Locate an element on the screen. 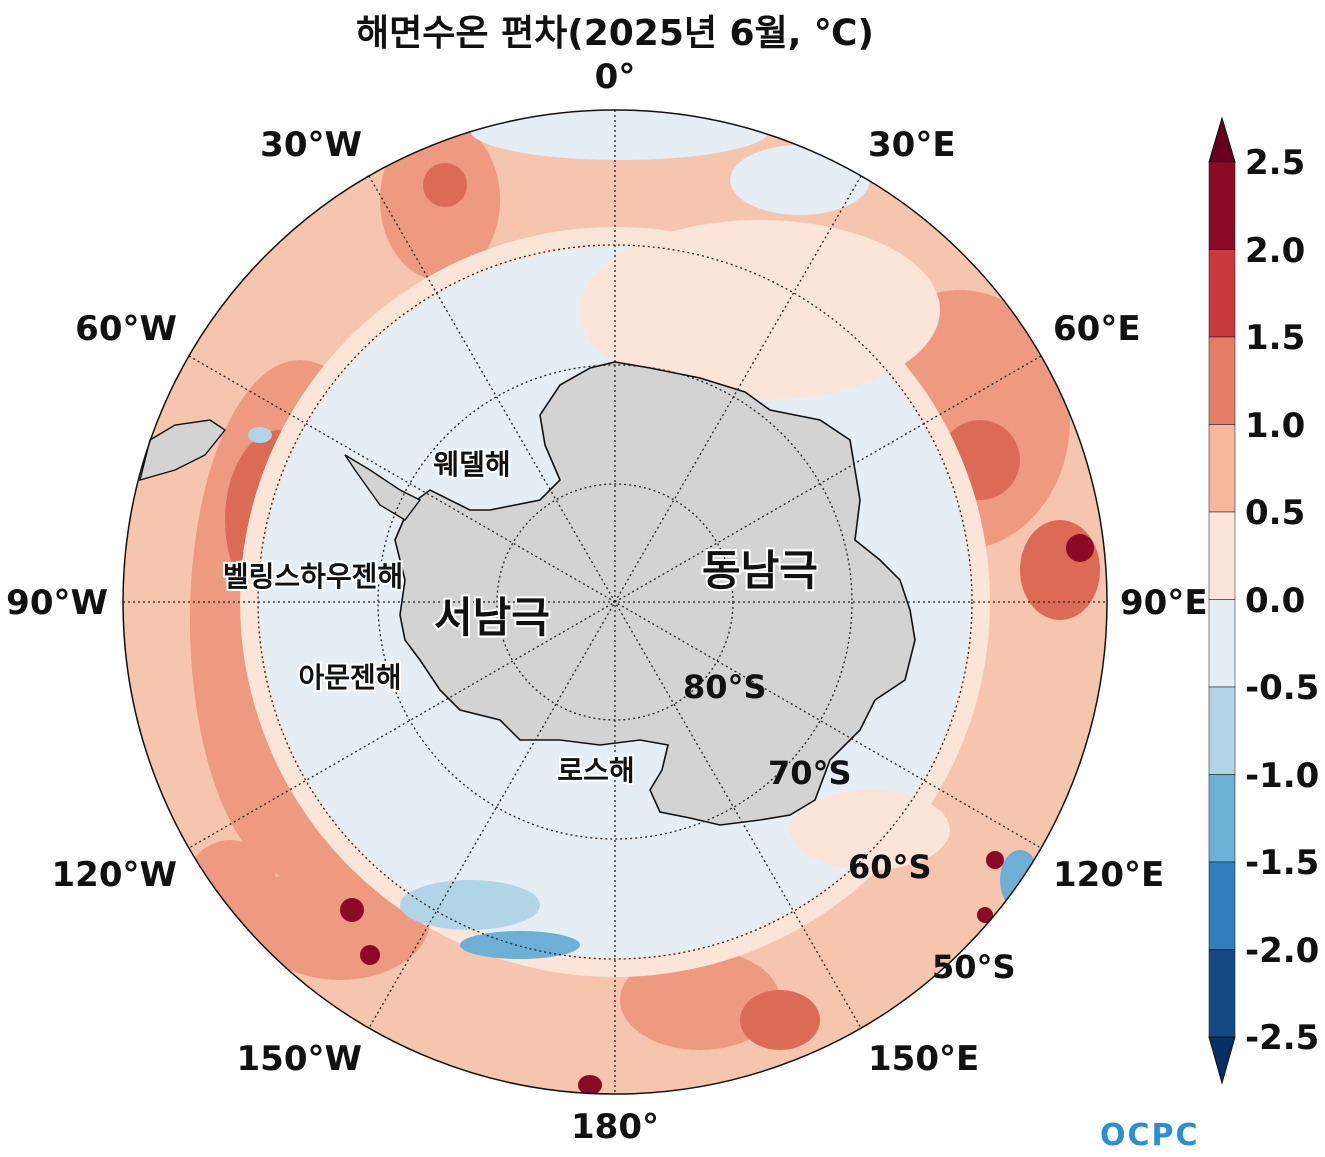 The width and height of the screenshot is (1325, 1157). colorbar-tick: 0.5 is located at coordinates (1275, 513).